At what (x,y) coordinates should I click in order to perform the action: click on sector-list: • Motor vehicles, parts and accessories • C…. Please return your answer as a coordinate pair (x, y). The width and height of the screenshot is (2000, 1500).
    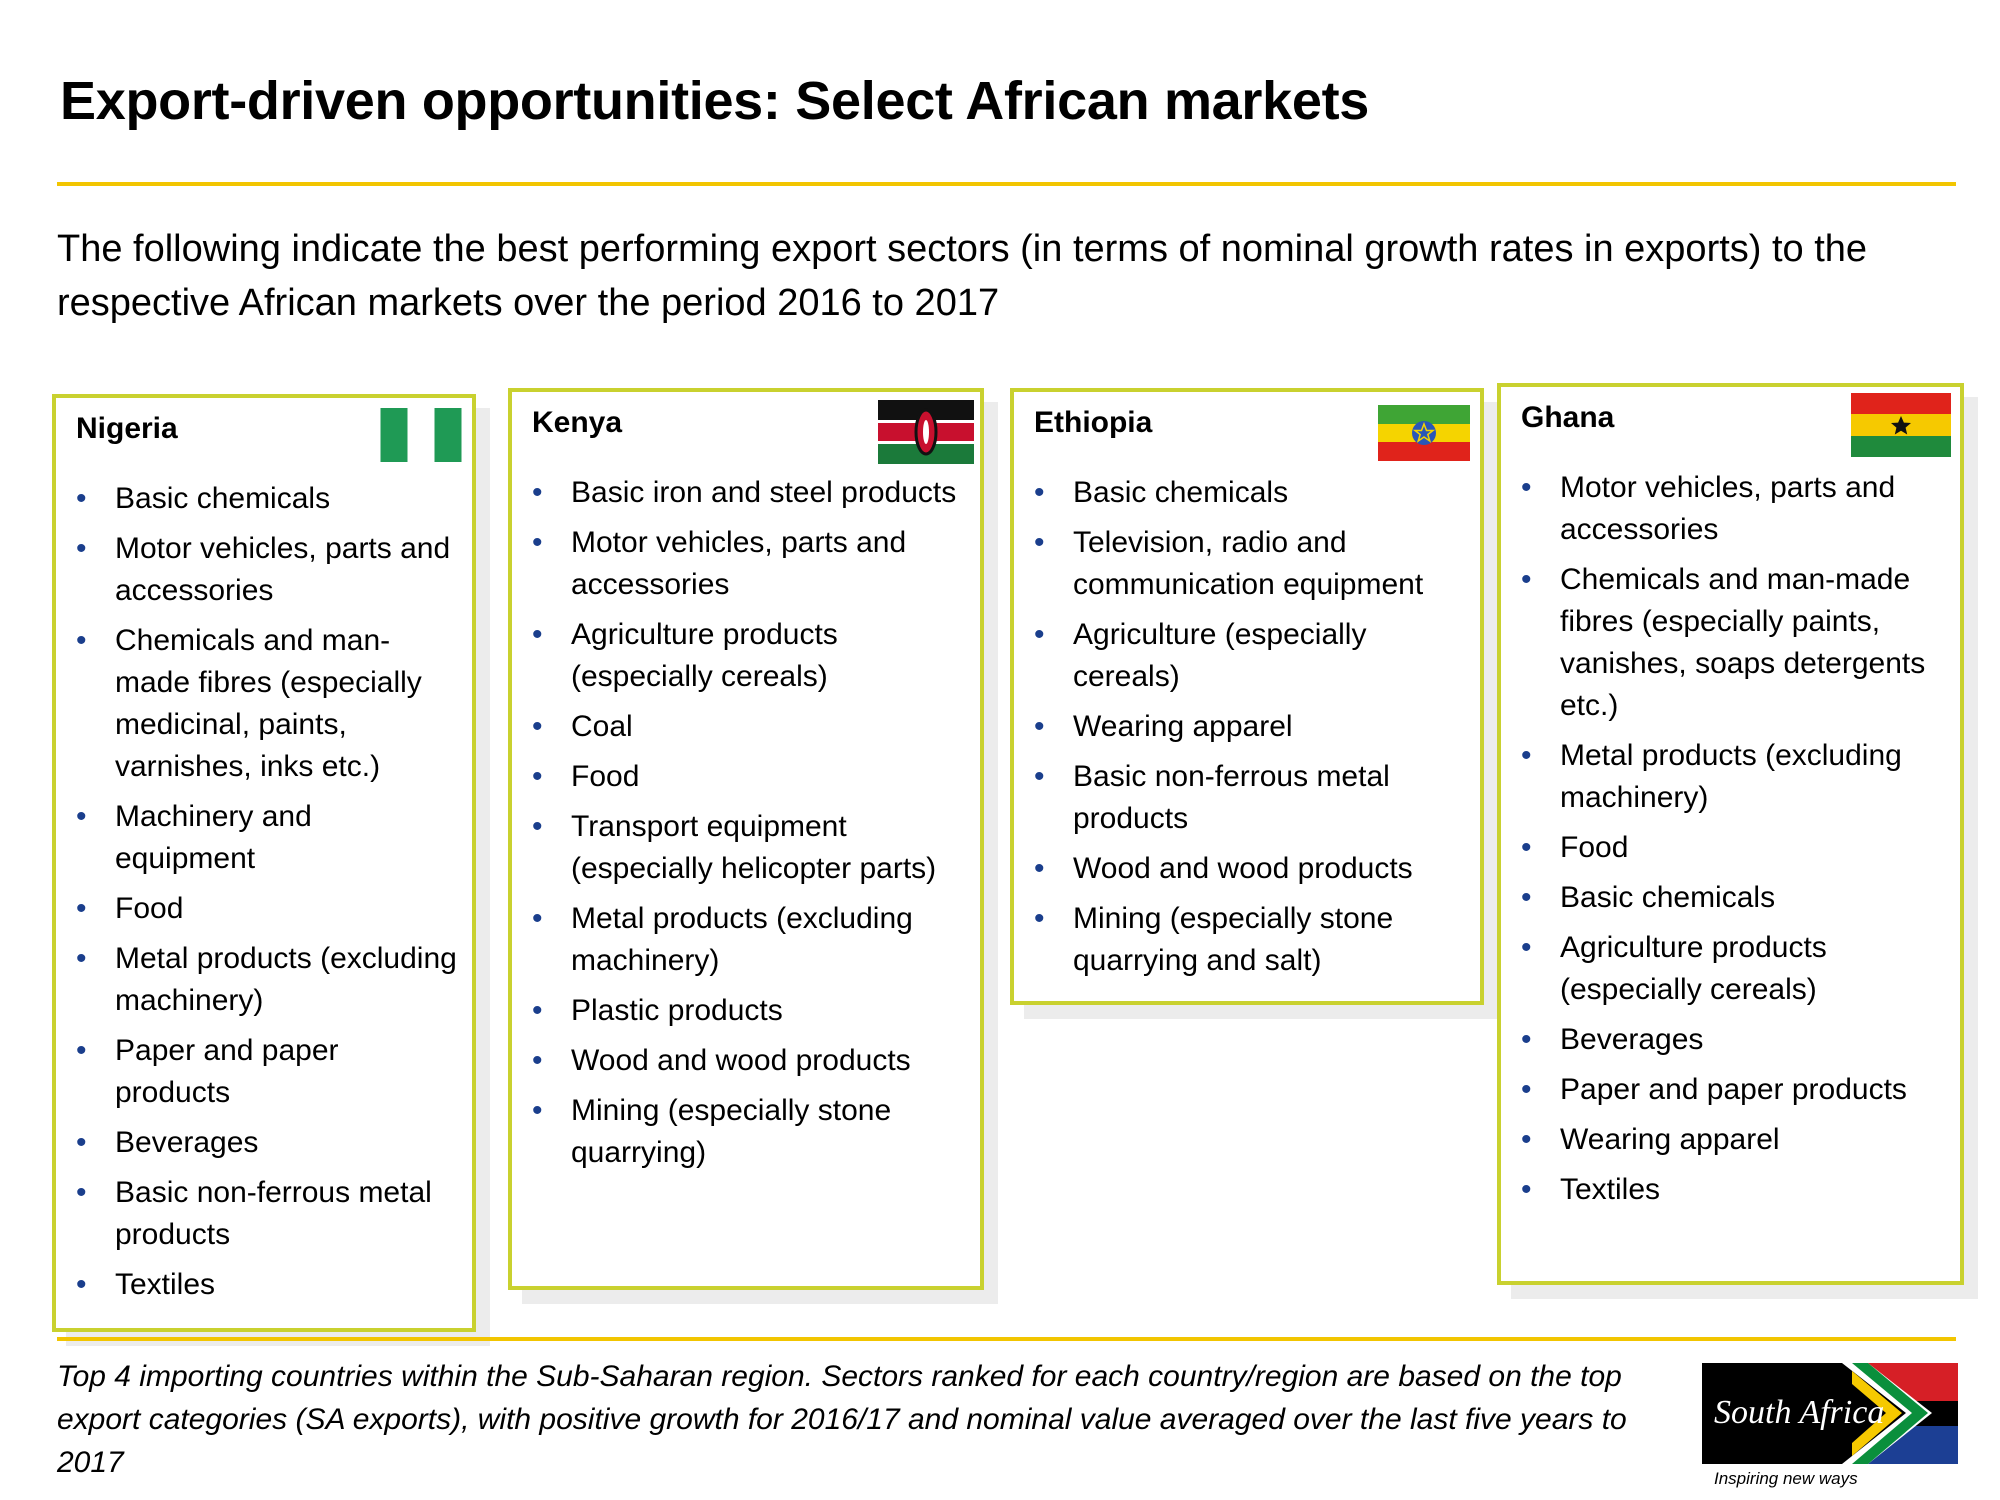
    Looking at the image, I should click on (1733, 843).